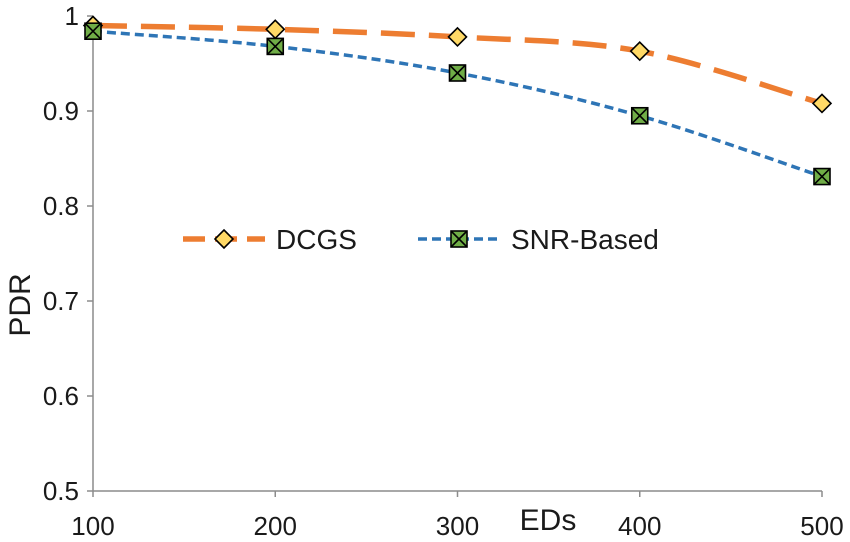 This screenshot has width=850, height=542. I want to click on legend-item-dcgs: DCGS, so click(270, 239).